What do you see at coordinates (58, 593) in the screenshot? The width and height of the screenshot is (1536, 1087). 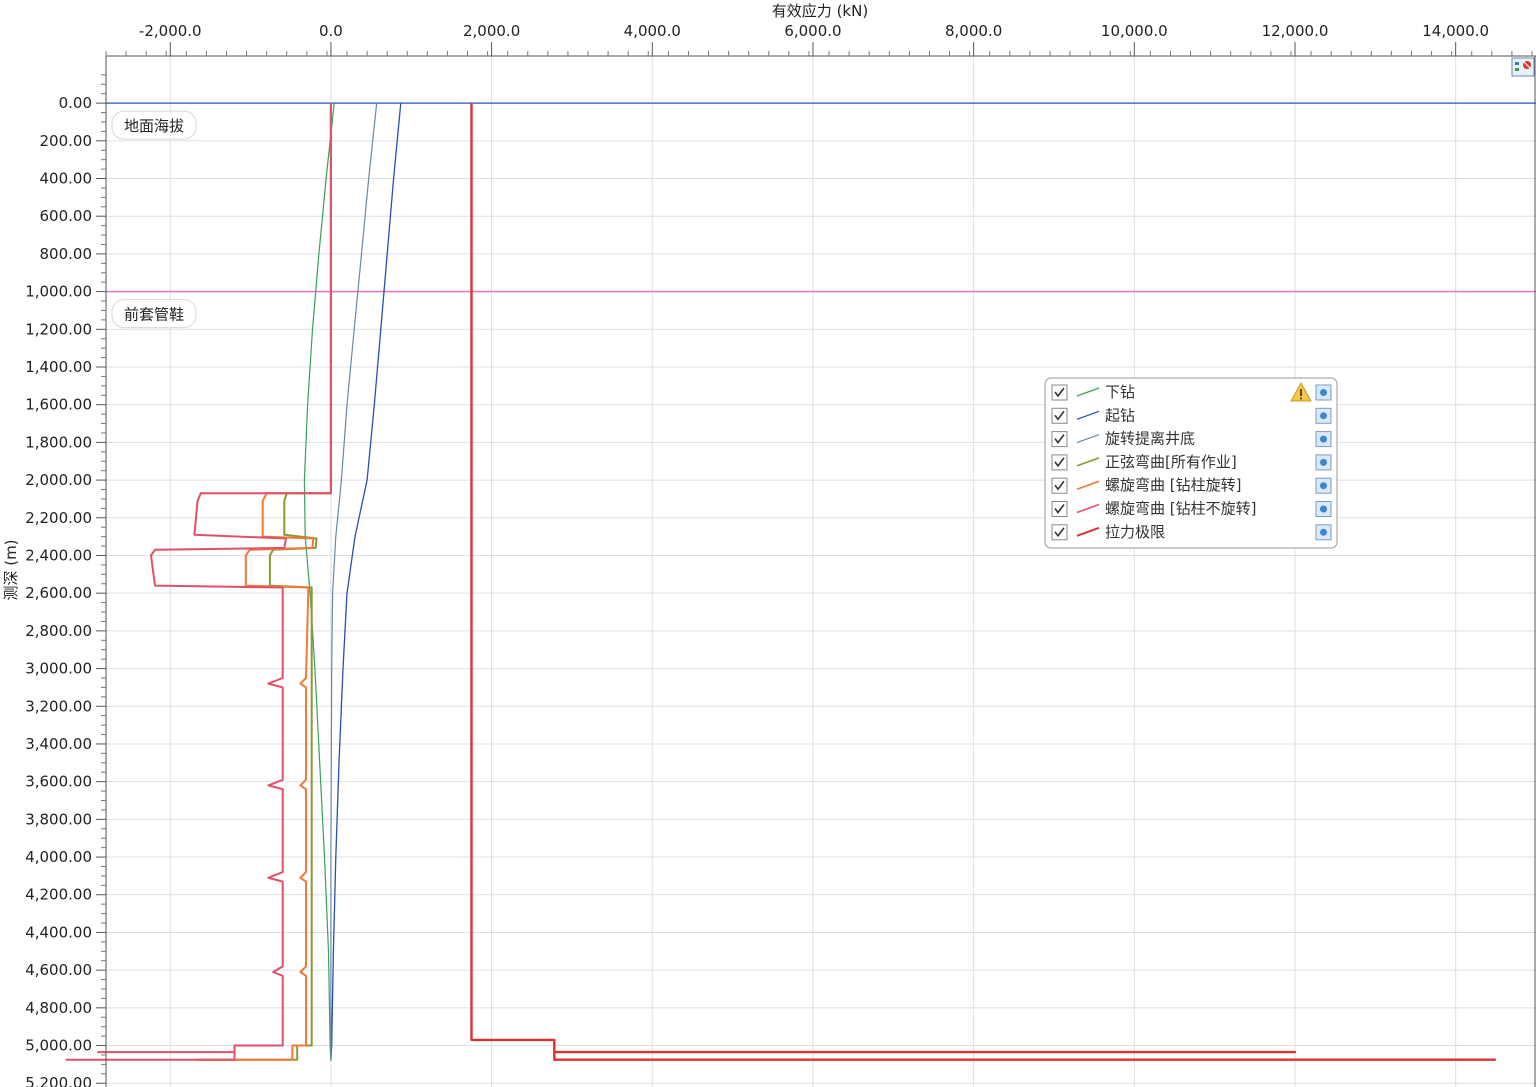 I see `y-tick-label: 2,600.00` at bounding box center [58, 593].